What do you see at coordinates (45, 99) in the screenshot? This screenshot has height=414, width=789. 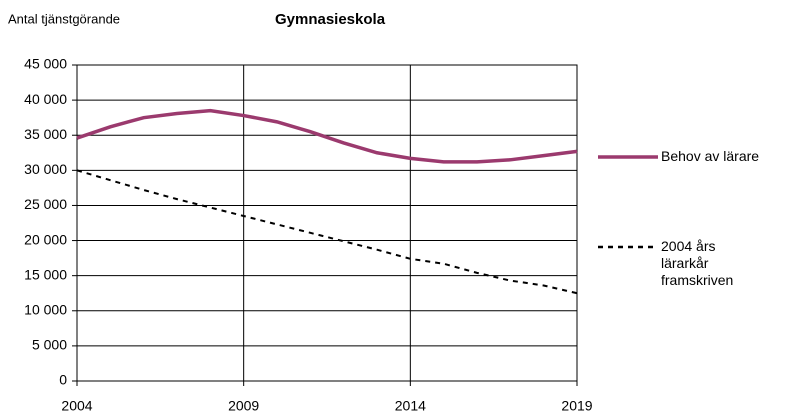 I see `y-tick-label: 40 000` at bounding box center [45, 99].